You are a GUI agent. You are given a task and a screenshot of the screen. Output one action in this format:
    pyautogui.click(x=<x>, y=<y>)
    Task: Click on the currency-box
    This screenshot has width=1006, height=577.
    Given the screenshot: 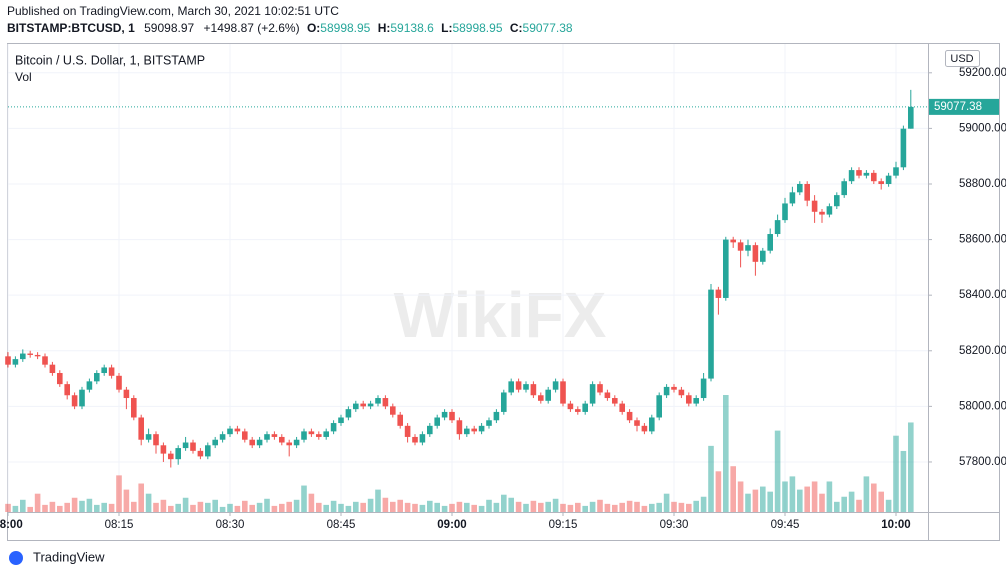 What is the action you would take?
    pyautogui.click(x=962, y=58)
    